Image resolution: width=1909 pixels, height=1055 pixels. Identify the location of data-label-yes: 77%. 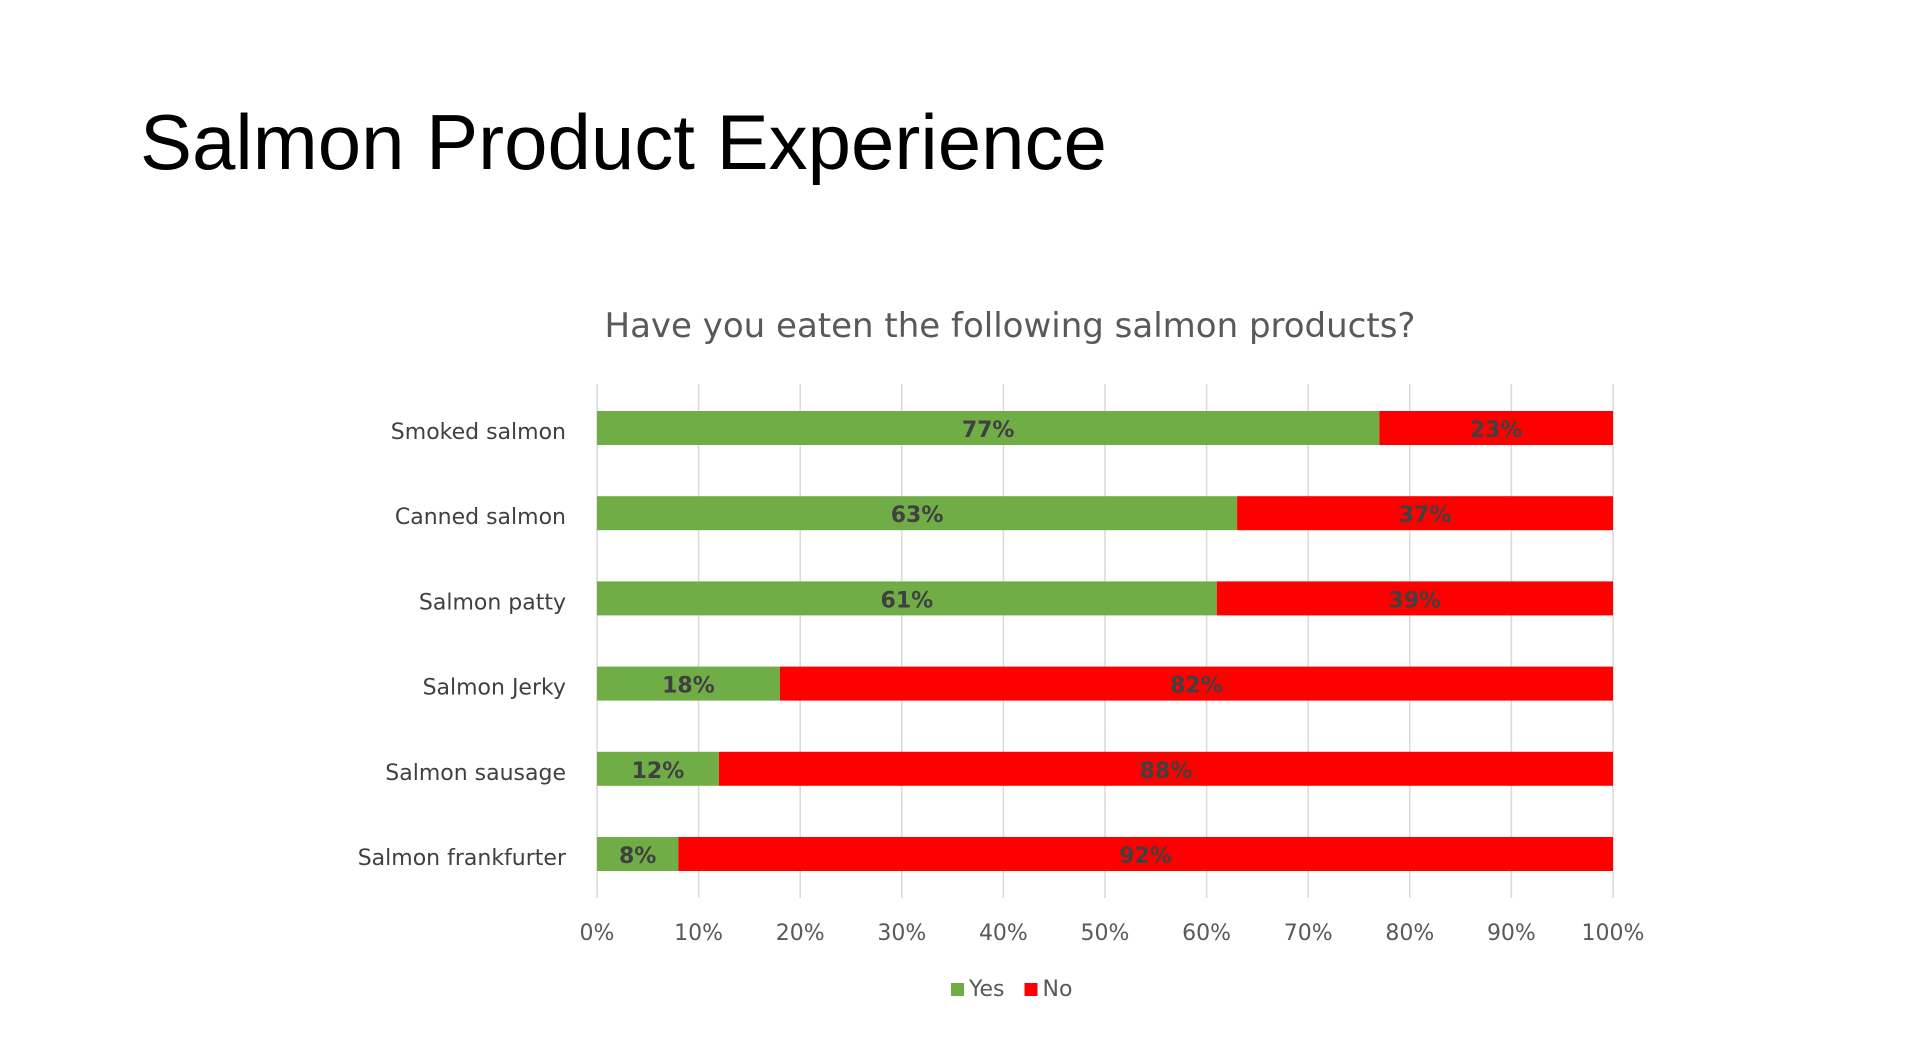
(988, 430).